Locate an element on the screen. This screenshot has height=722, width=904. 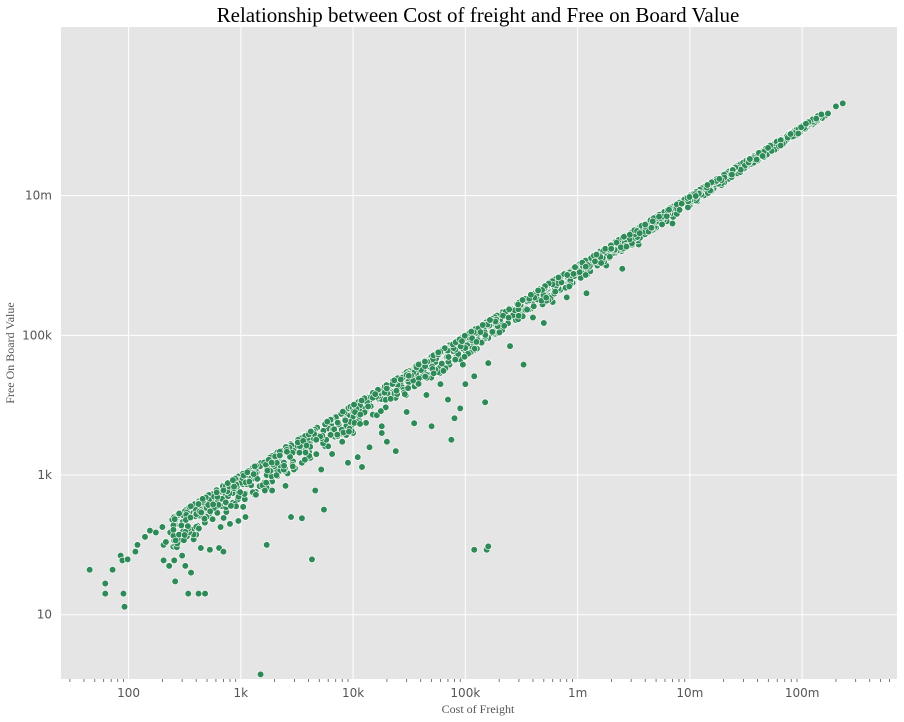
x-tick-label: 10k is located at coordinates (353, 693).